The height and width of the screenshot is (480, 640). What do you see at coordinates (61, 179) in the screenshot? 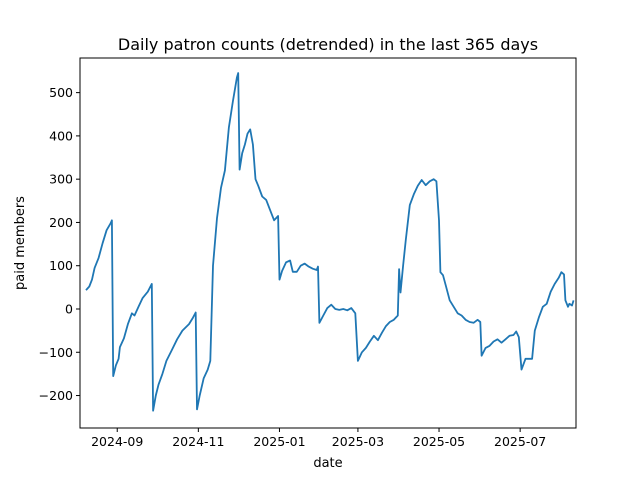
I see `y-tick-label: 300` at bounding box center [61, 179].